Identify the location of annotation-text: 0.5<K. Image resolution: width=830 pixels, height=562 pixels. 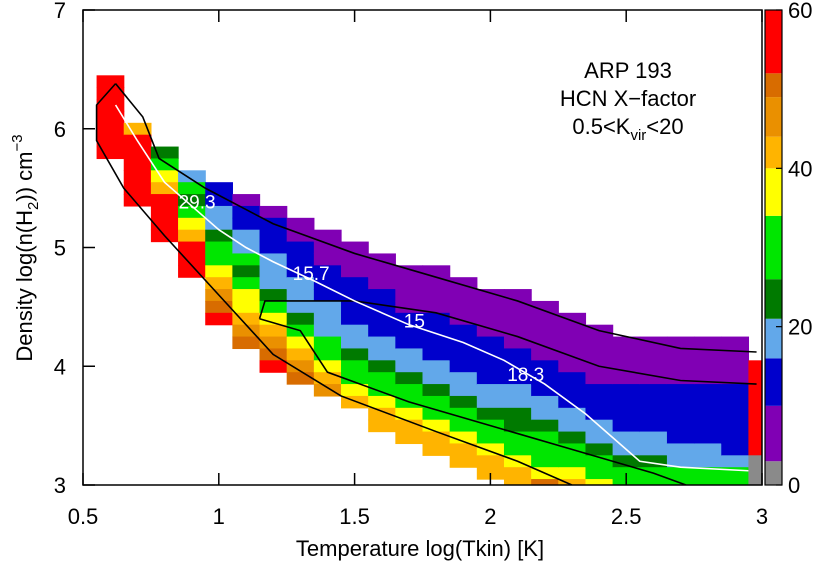
(601, 126).